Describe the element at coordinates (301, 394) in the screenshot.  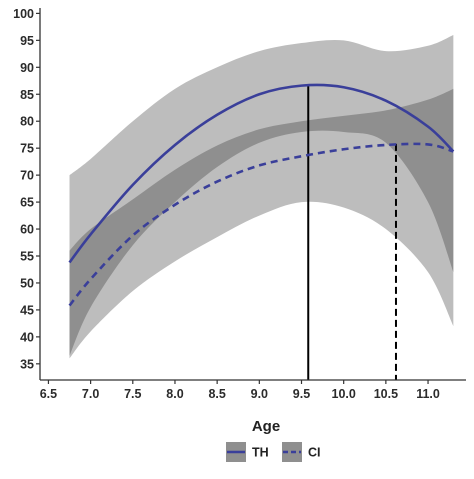
I see `x-tick-label: 9.5` at that location.